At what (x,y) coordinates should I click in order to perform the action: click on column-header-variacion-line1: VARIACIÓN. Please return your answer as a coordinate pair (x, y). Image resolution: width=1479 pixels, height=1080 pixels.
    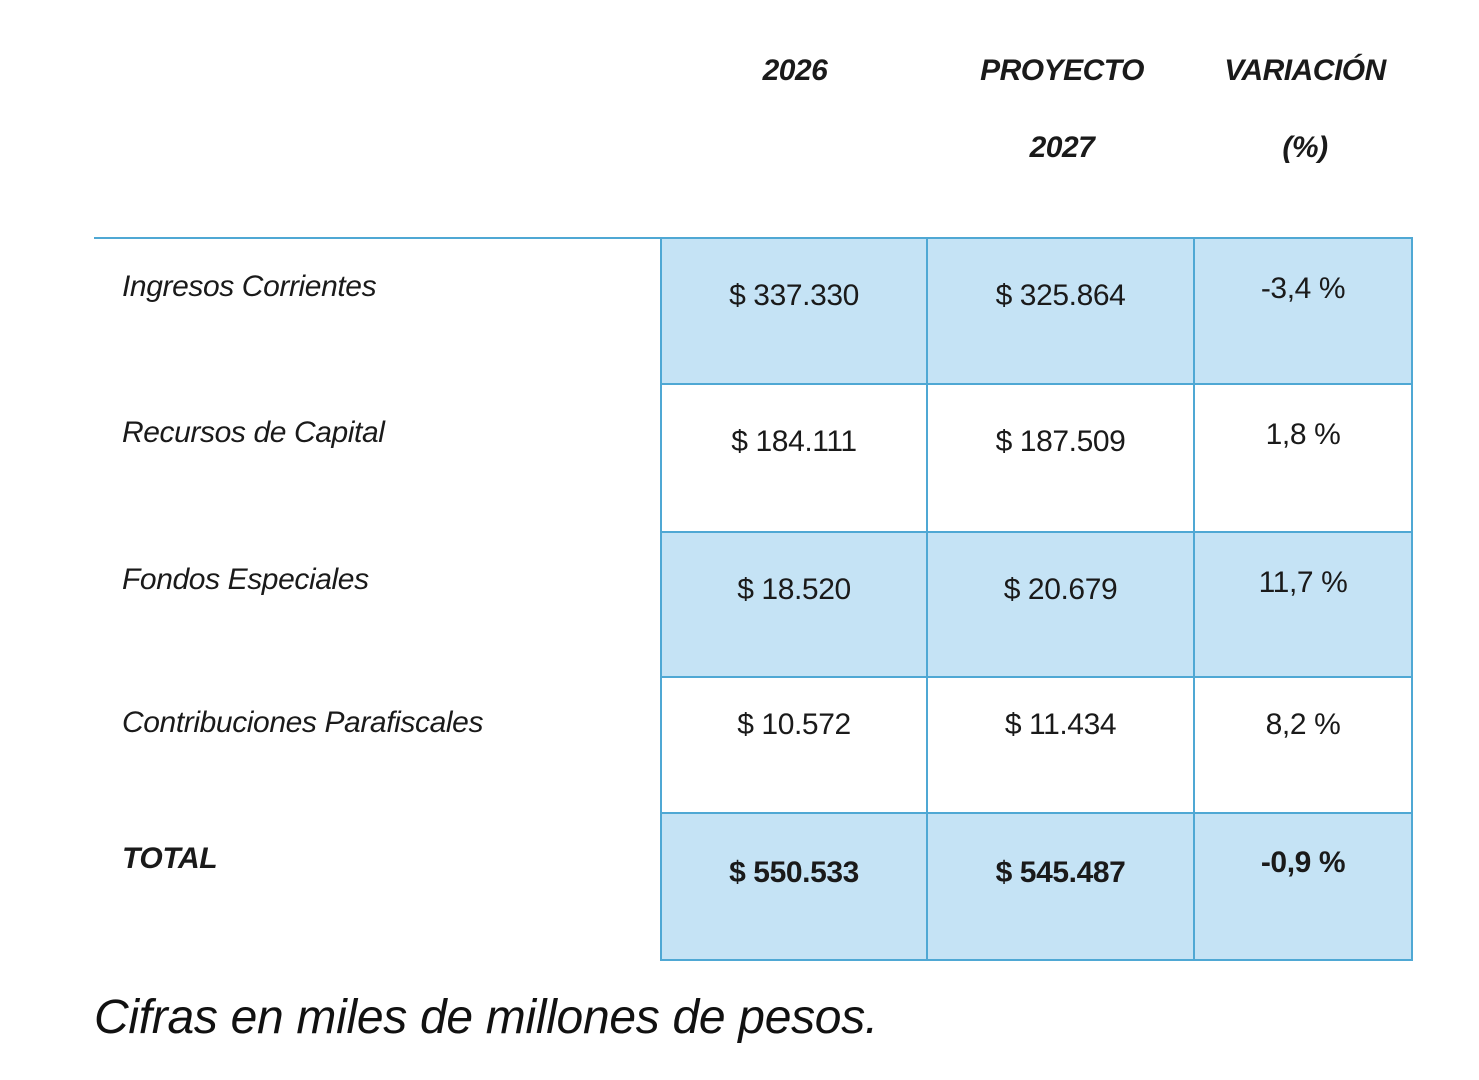
    Looking at the image, I should click on (1305, 70).